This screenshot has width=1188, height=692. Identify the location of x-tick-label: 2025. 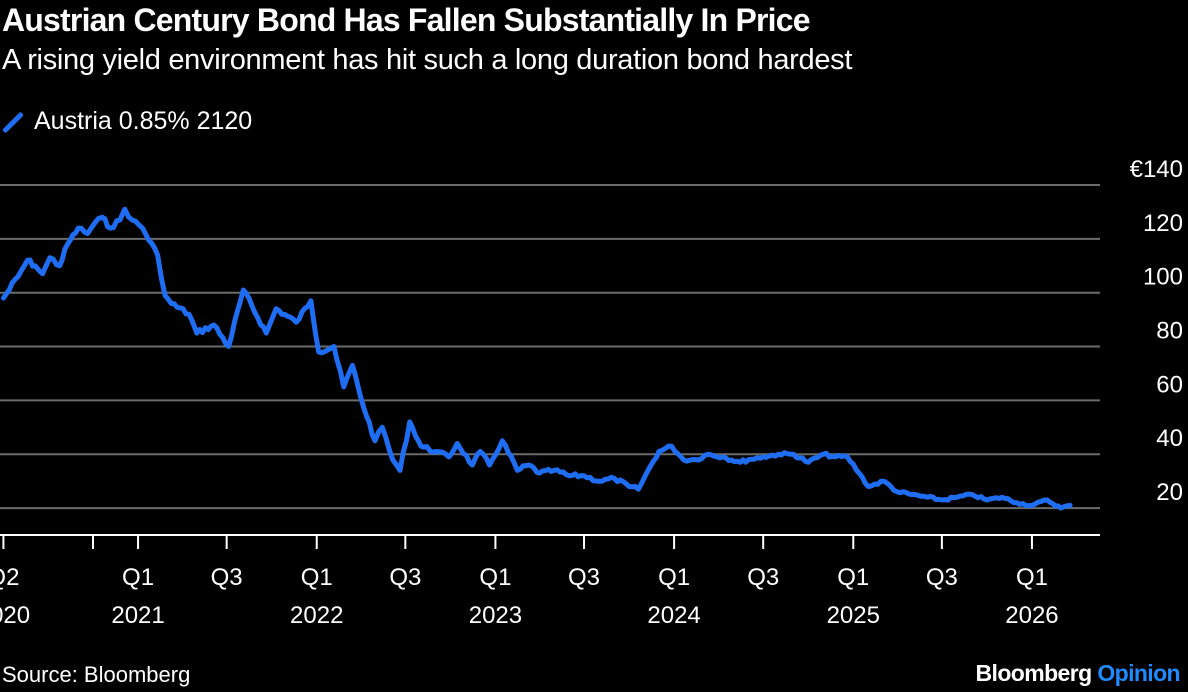
(853, 615).